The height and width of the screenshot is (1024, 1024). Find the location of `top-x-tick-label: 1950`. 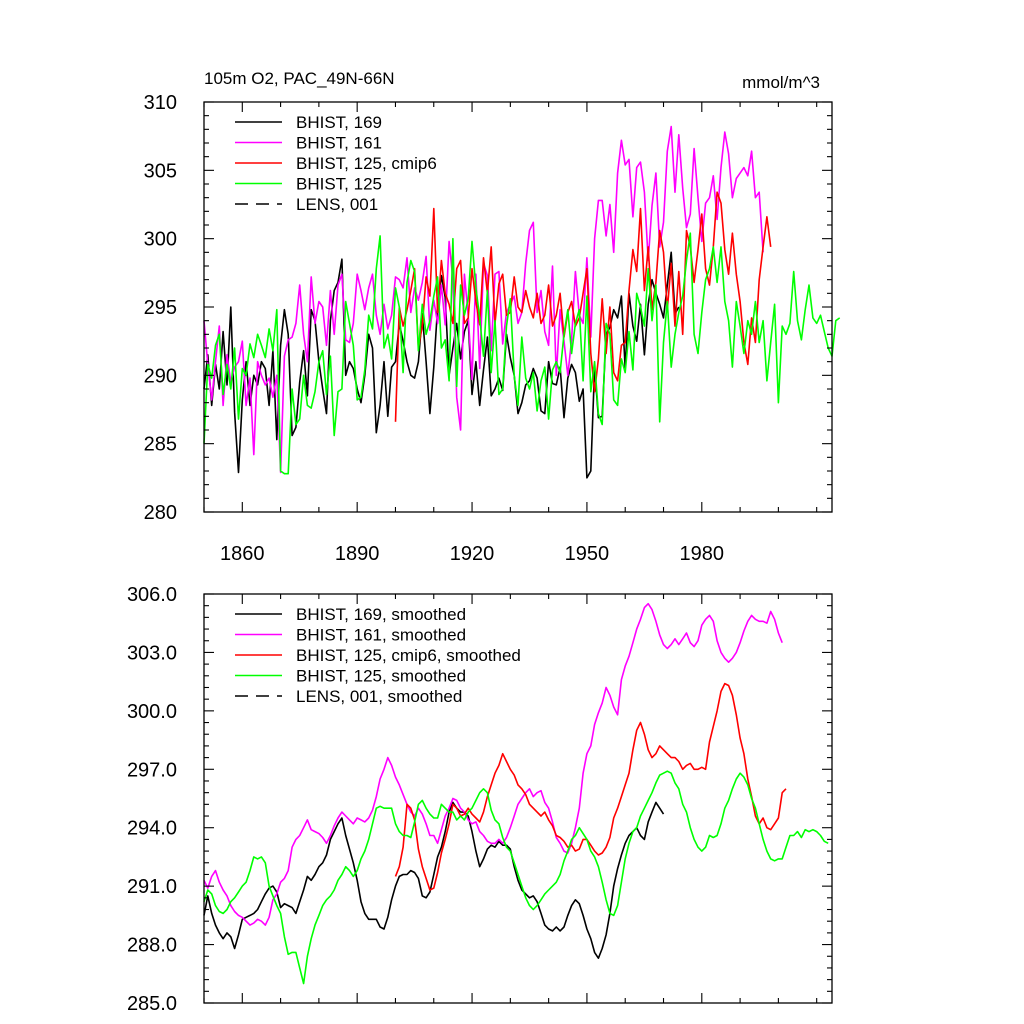

top-x-tick-label: 1950 is located at coordinates (587, 554).